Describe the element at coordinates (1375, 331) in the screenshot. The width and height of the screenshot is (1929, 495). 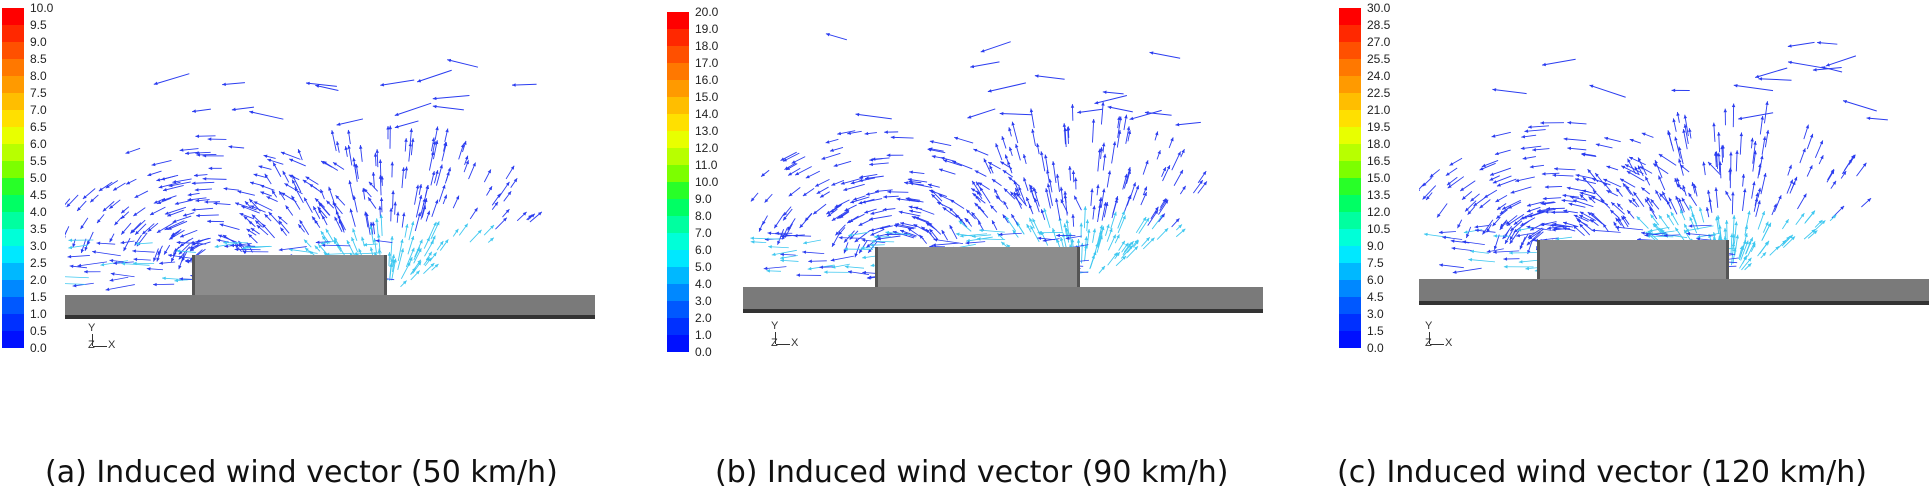
I see `color-scale-tick-label: 1.5` at that location.